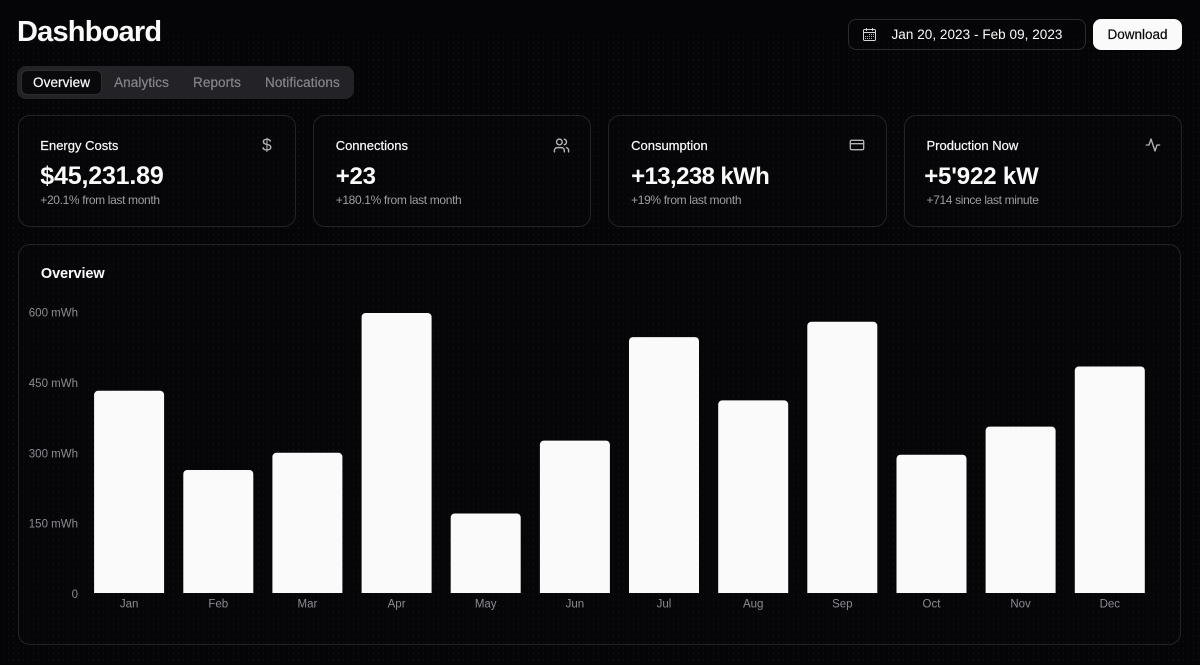 The image size is (1200, 665). I want to click on svg-text: Oct, so click(932, 605).